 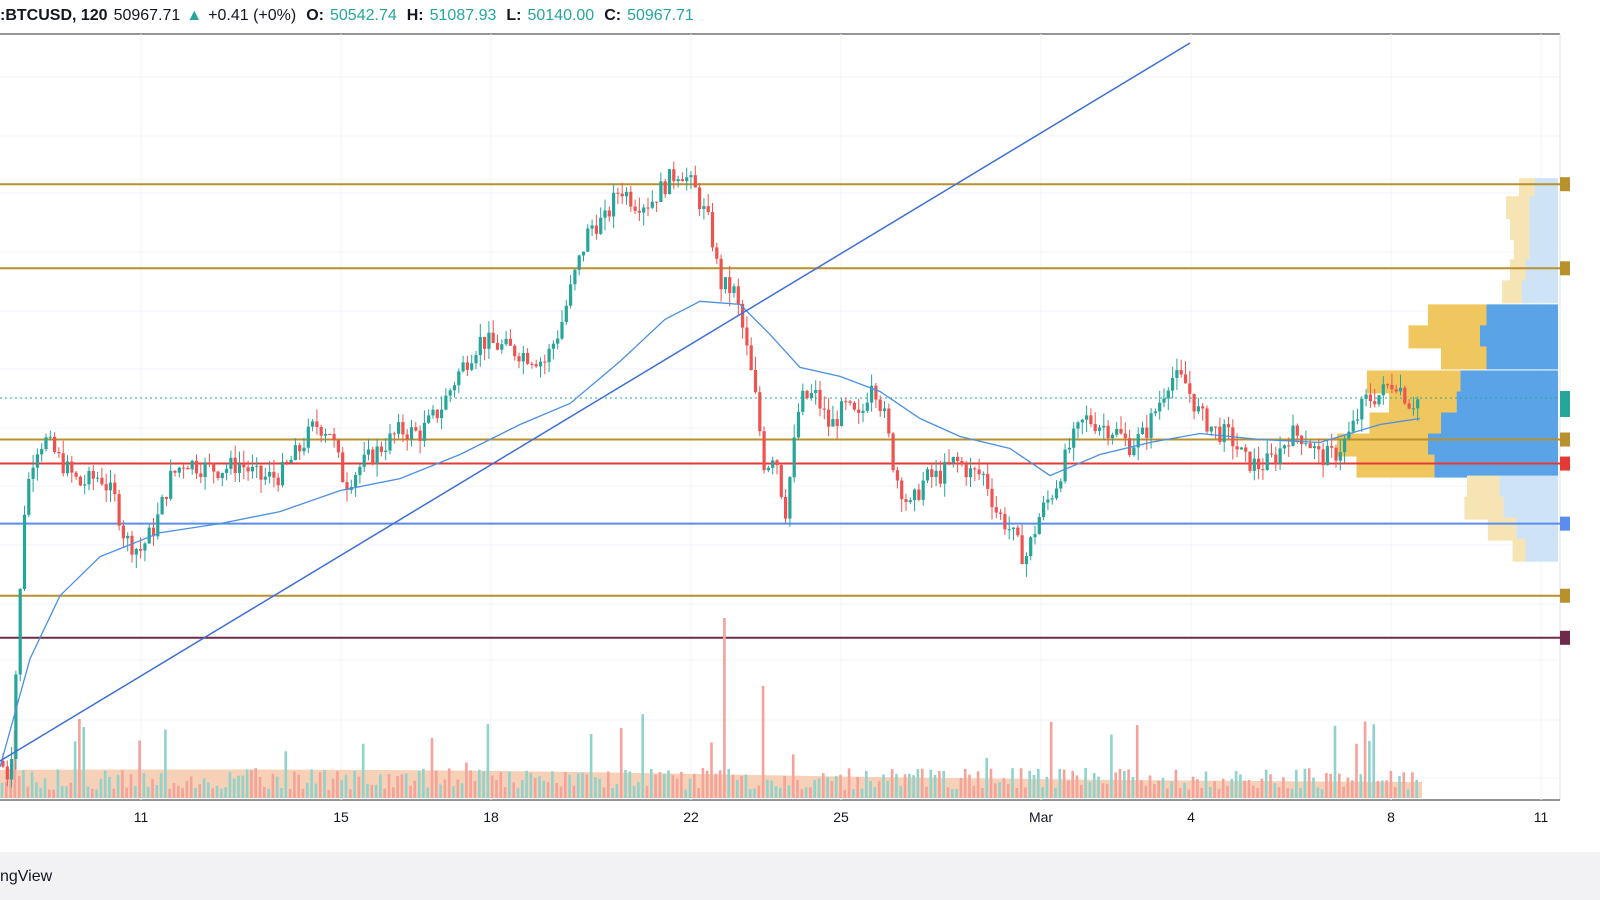 What do you see at coordinates (415, 15) in the screenshot?
I see `high-label: H:` at bounding box center [415, 15].